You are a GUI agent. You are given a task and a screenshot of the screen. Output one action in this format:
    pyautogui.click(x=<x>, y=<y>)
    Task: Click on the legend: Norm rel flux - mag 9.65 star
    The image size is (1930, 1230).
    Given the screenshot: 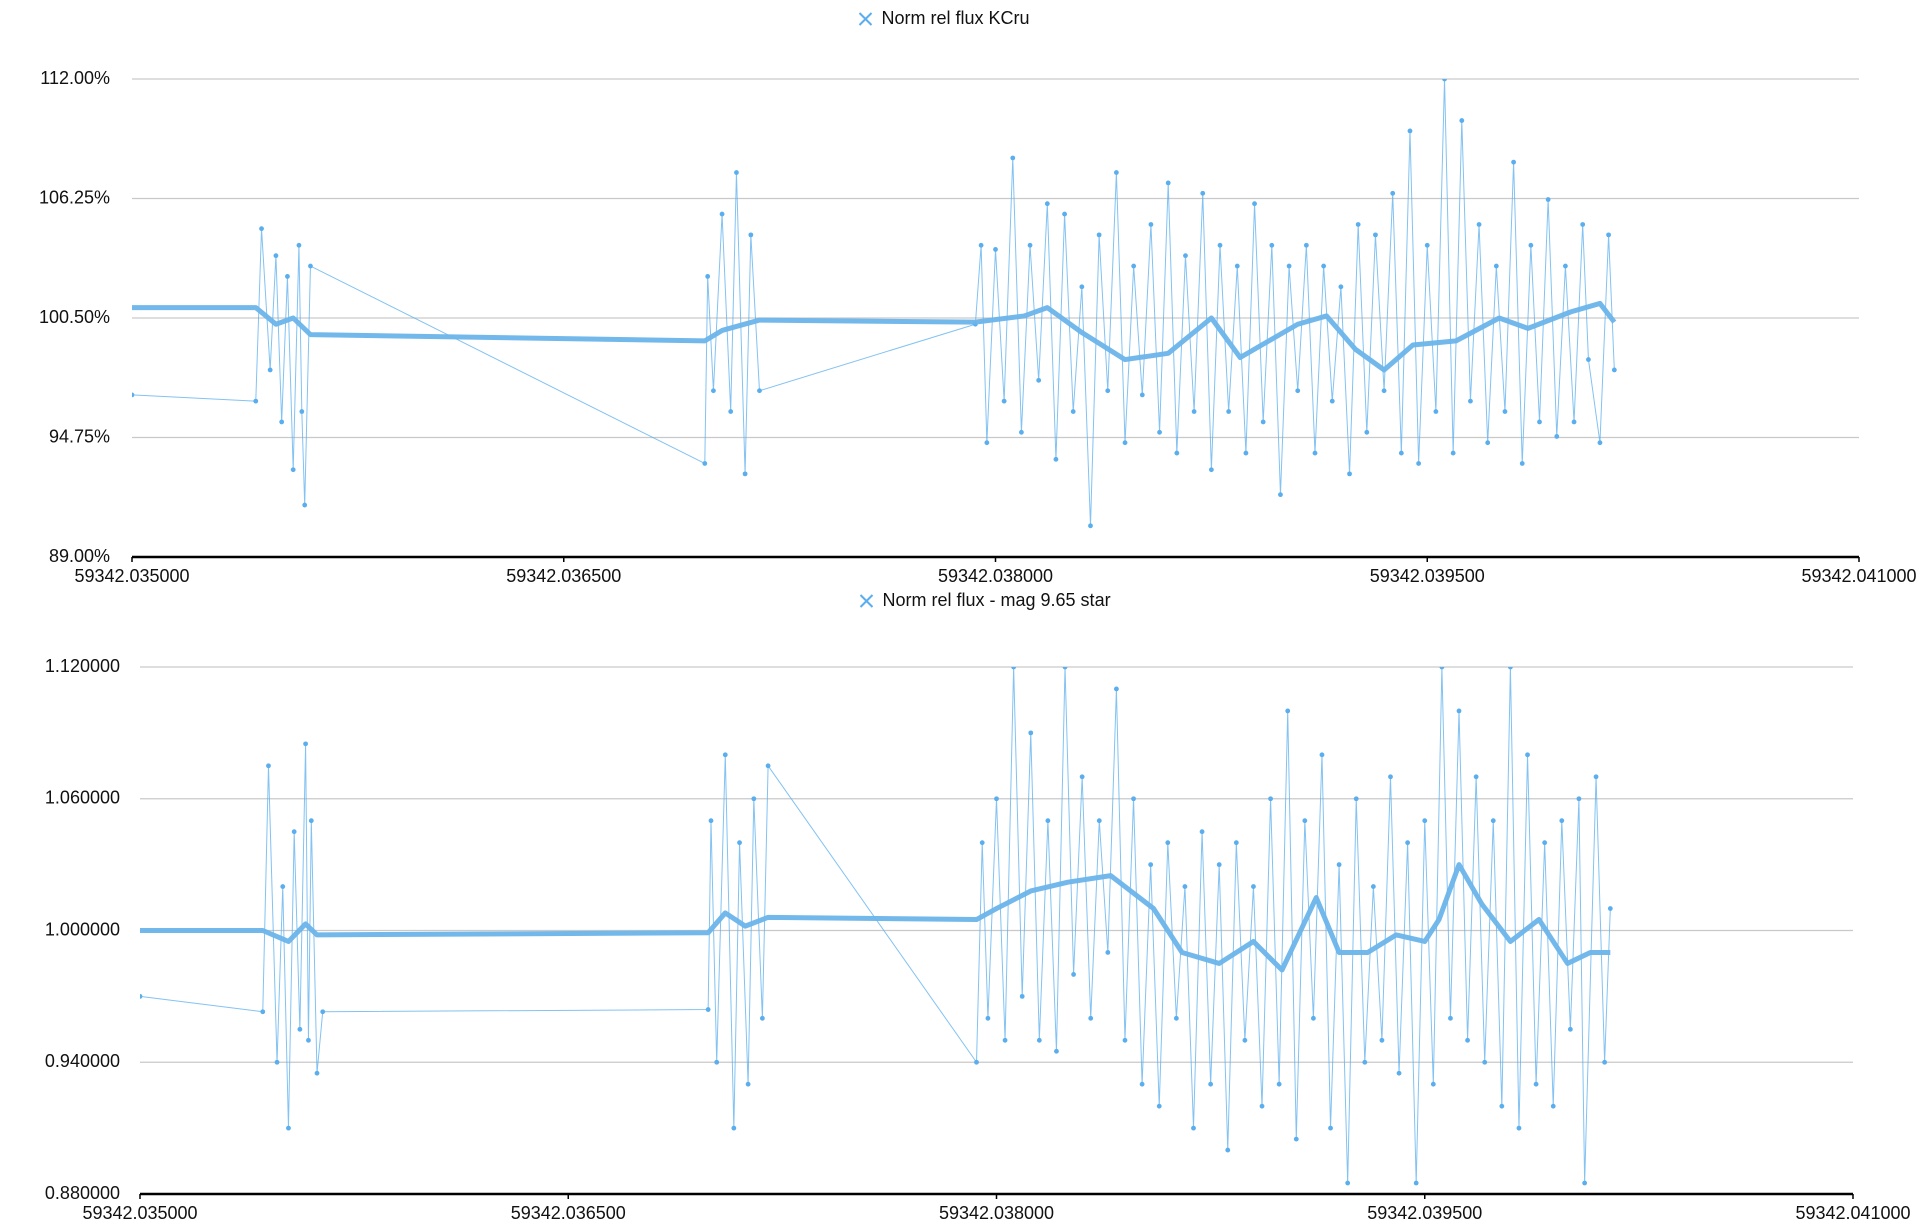 What is the action you would take?
    pyautogui.click(x=985, y=600)
    